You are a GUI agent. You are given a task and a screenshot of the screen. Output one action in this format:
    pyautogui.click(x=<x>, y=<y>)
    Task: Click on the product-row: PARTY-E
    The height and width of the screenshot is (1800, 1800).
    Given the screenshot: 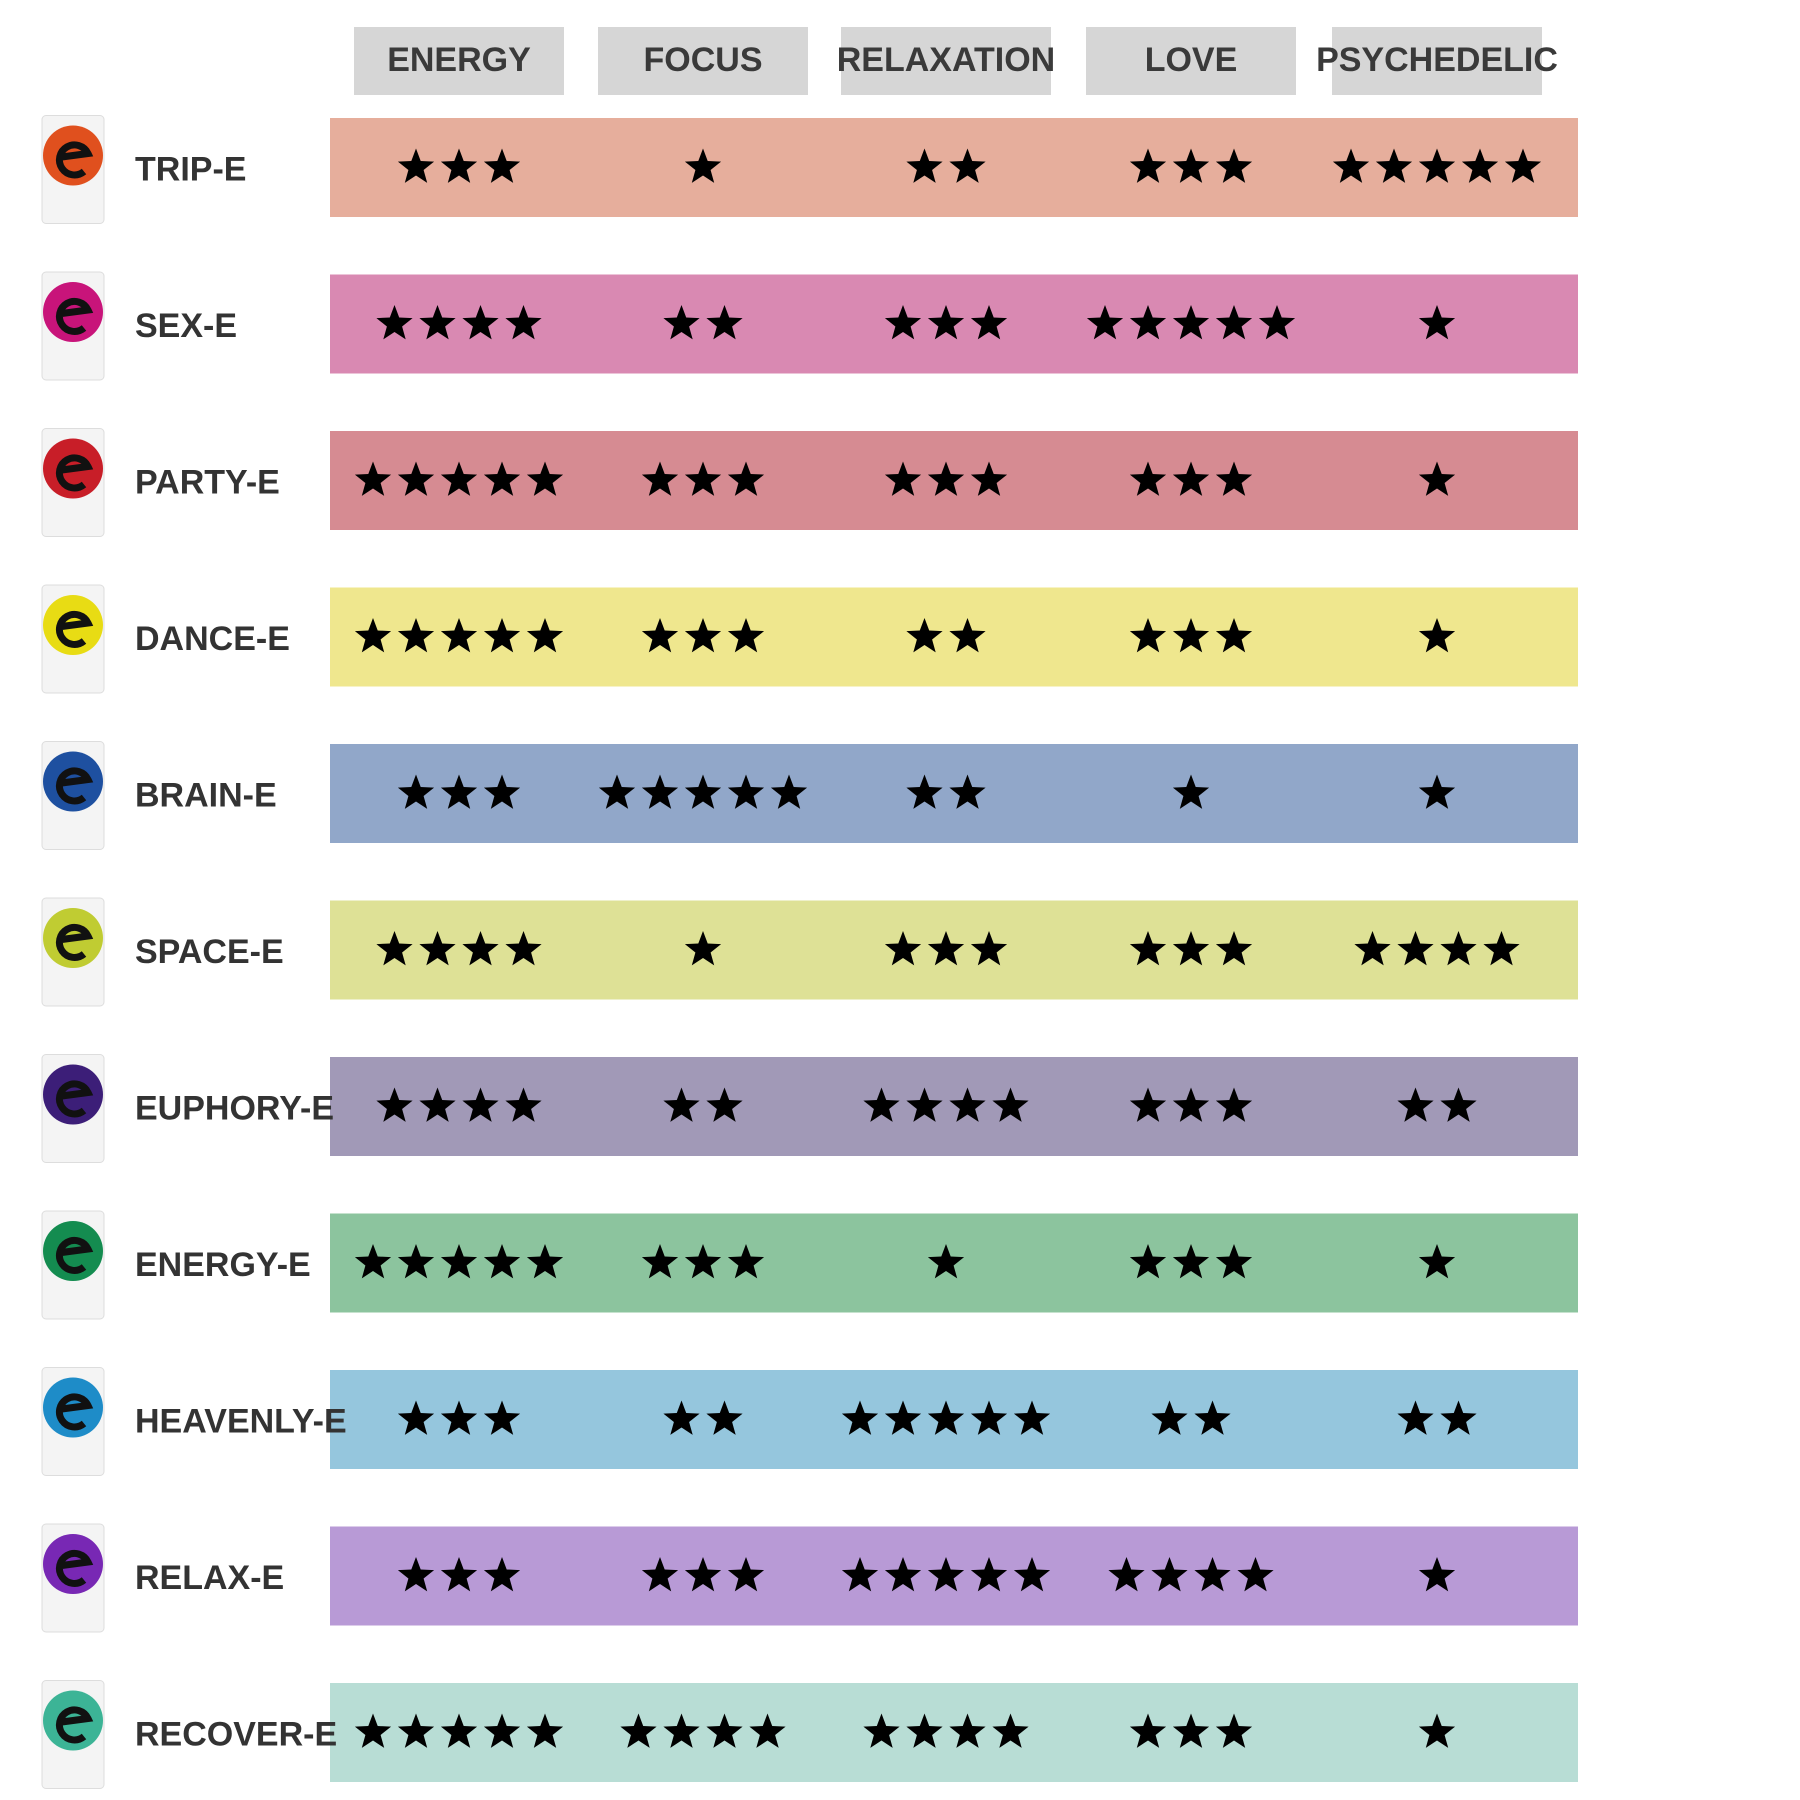 What is the action you would take?
    pyautogui.click(x=809, y=482)
    